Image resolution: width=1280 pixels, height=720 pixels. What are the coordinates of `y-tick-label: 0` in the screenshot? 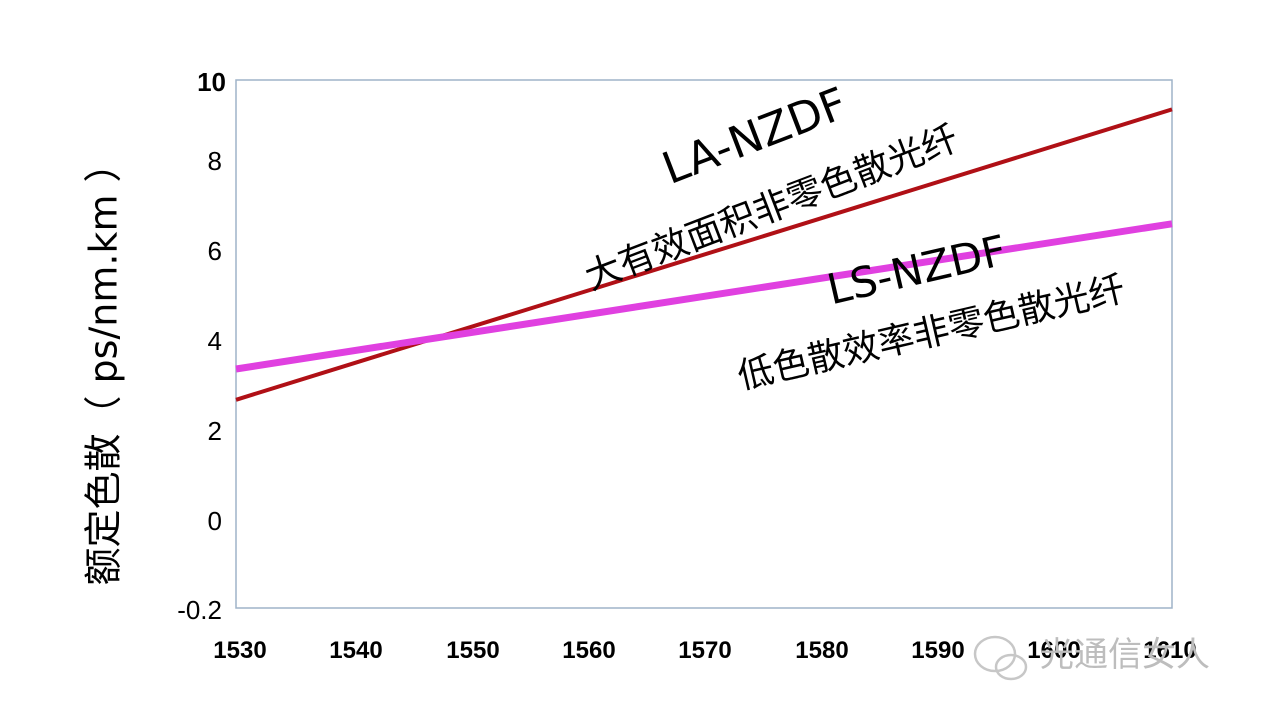 It's located at (215, 521).